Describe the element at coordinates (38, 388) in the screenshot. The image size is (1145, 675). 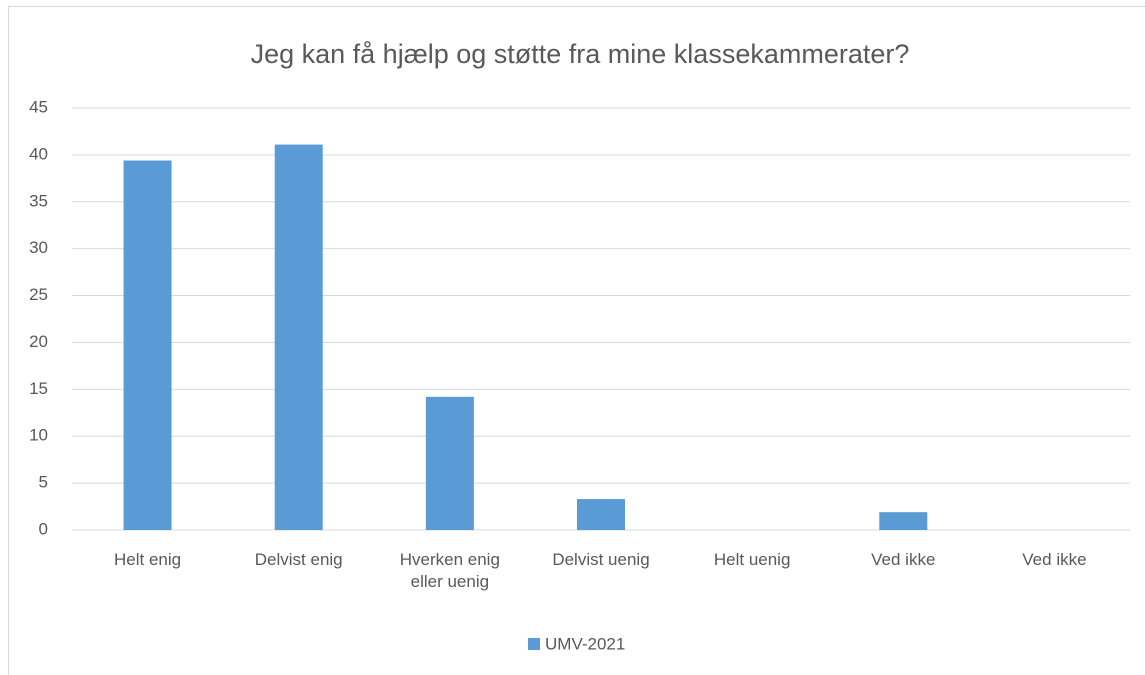
I see `y-tick-label: 15` at that location.